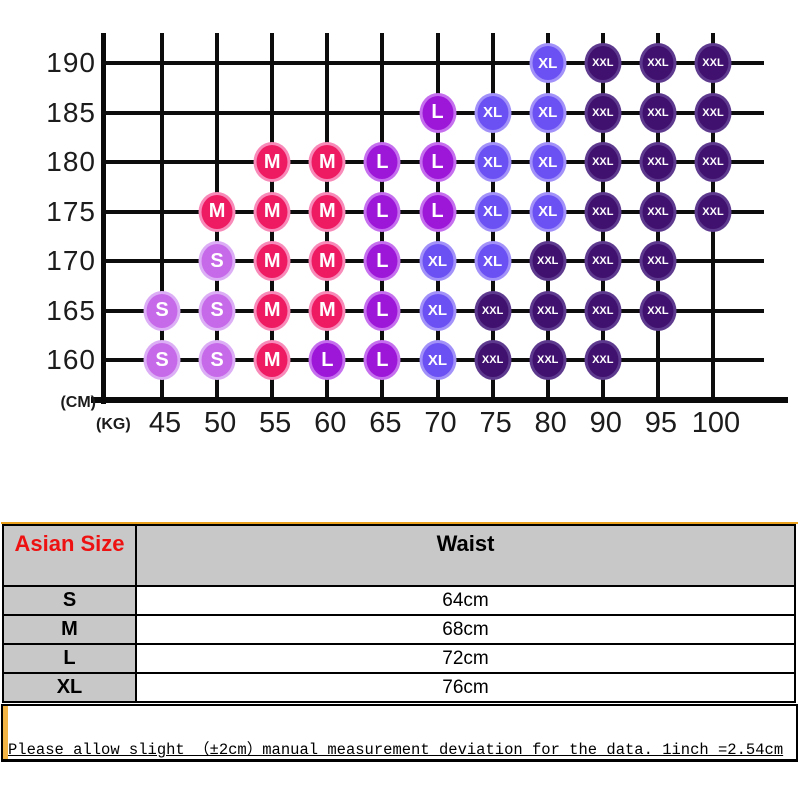 The height and width of the screenshot is (800, 800). What do you see at coordinates (71, 260) in the screenshot?
I see `y-tick-label: 170` at bounding box center [71, 260].